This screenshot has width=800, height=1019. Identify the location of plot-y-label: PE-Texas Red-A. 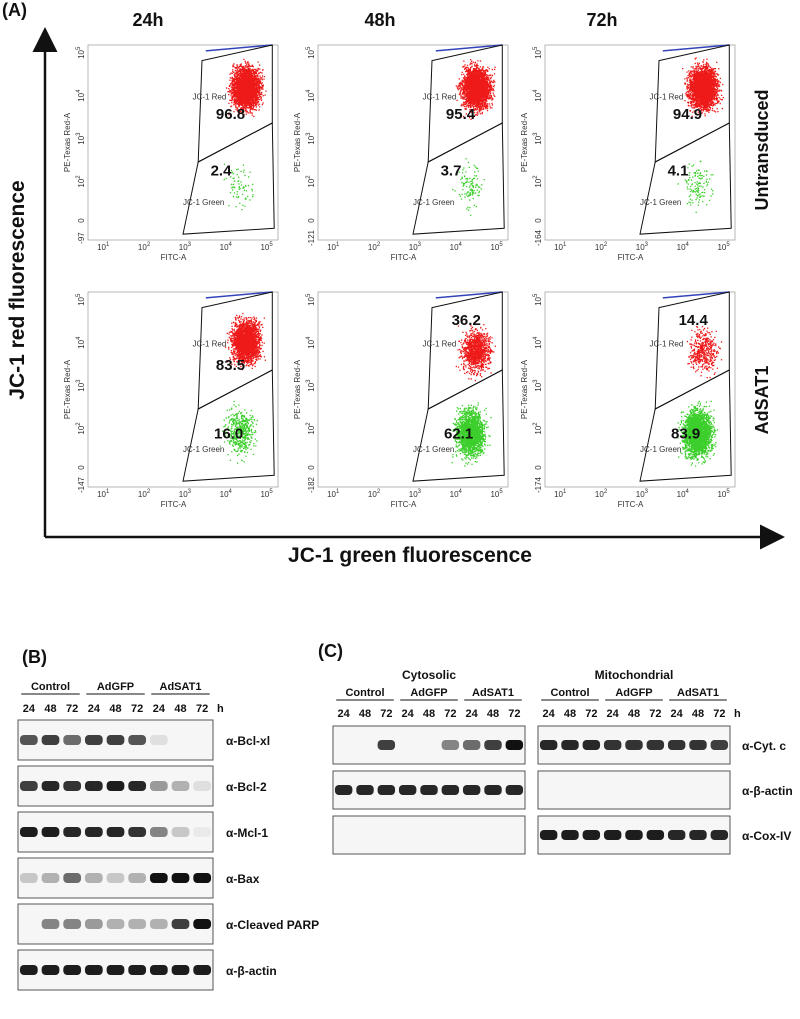
(67, 389).